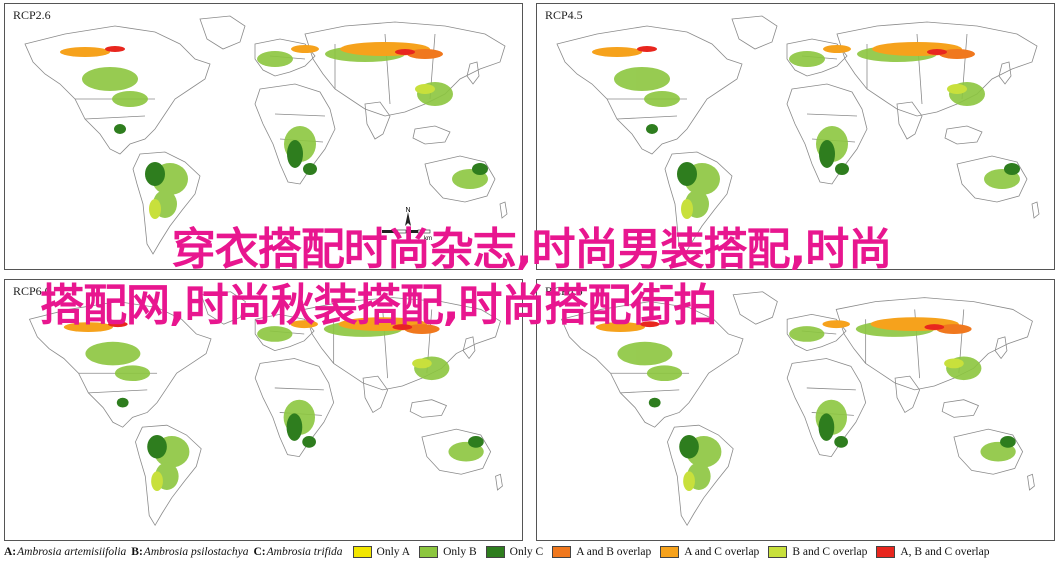 The image size is (1063, 563). Describe the element at coordinates (407, 210) in the screenshot. I see `north-label: N` at that location.